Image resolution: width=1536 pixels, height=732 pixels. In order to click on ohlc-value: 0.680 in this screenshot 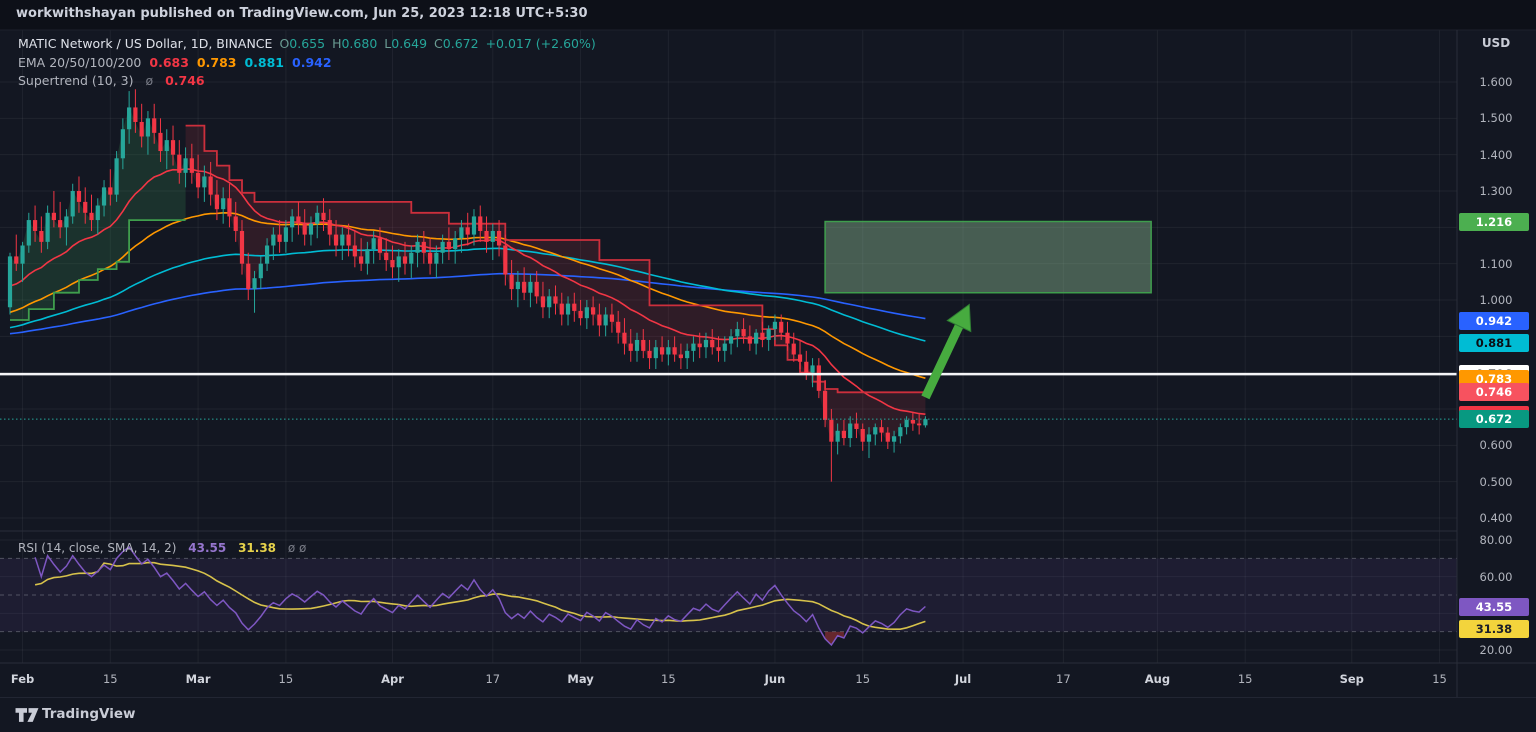, I will do `click(359, 43)`.